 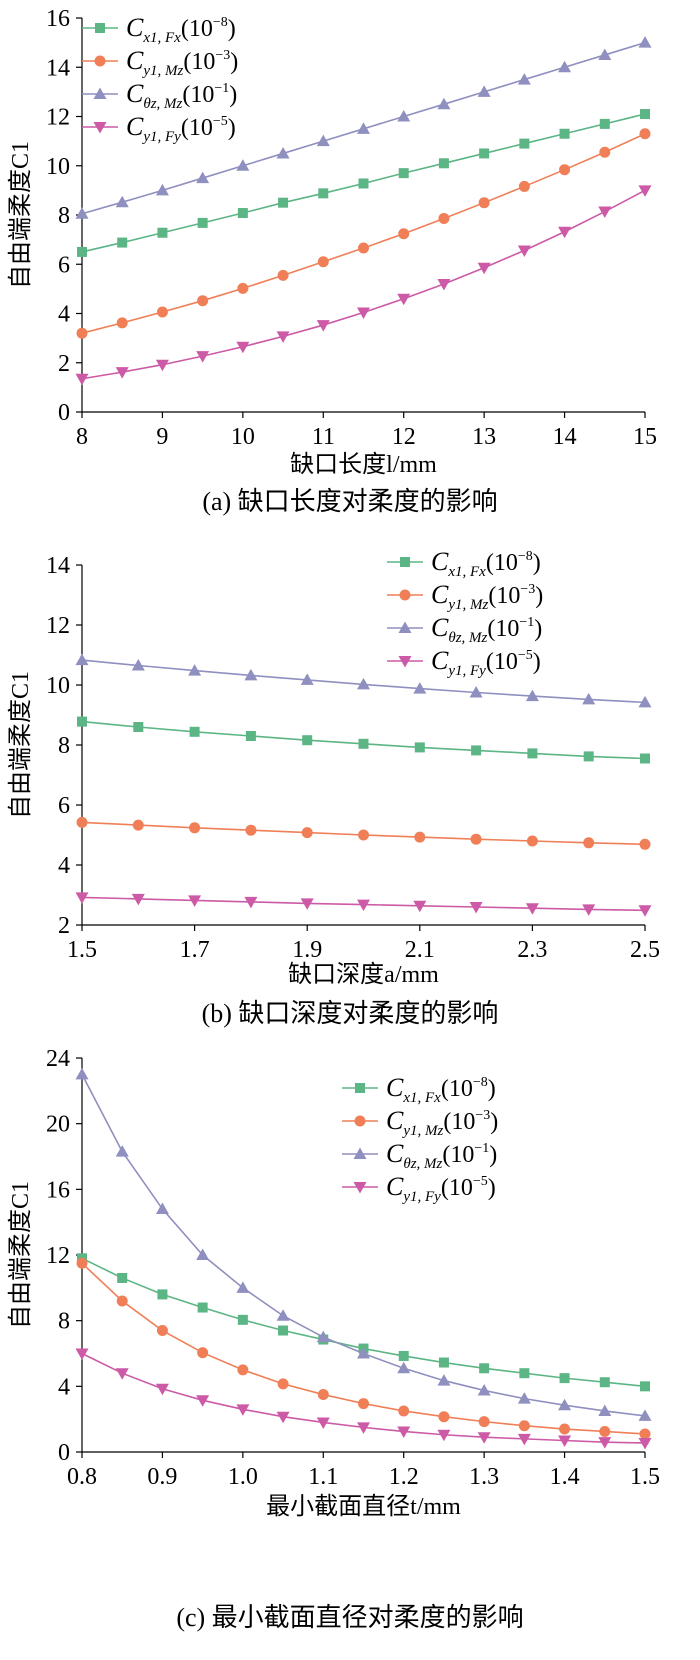 I want to click on x-tick-label: 8, so click(x=82, y=437).